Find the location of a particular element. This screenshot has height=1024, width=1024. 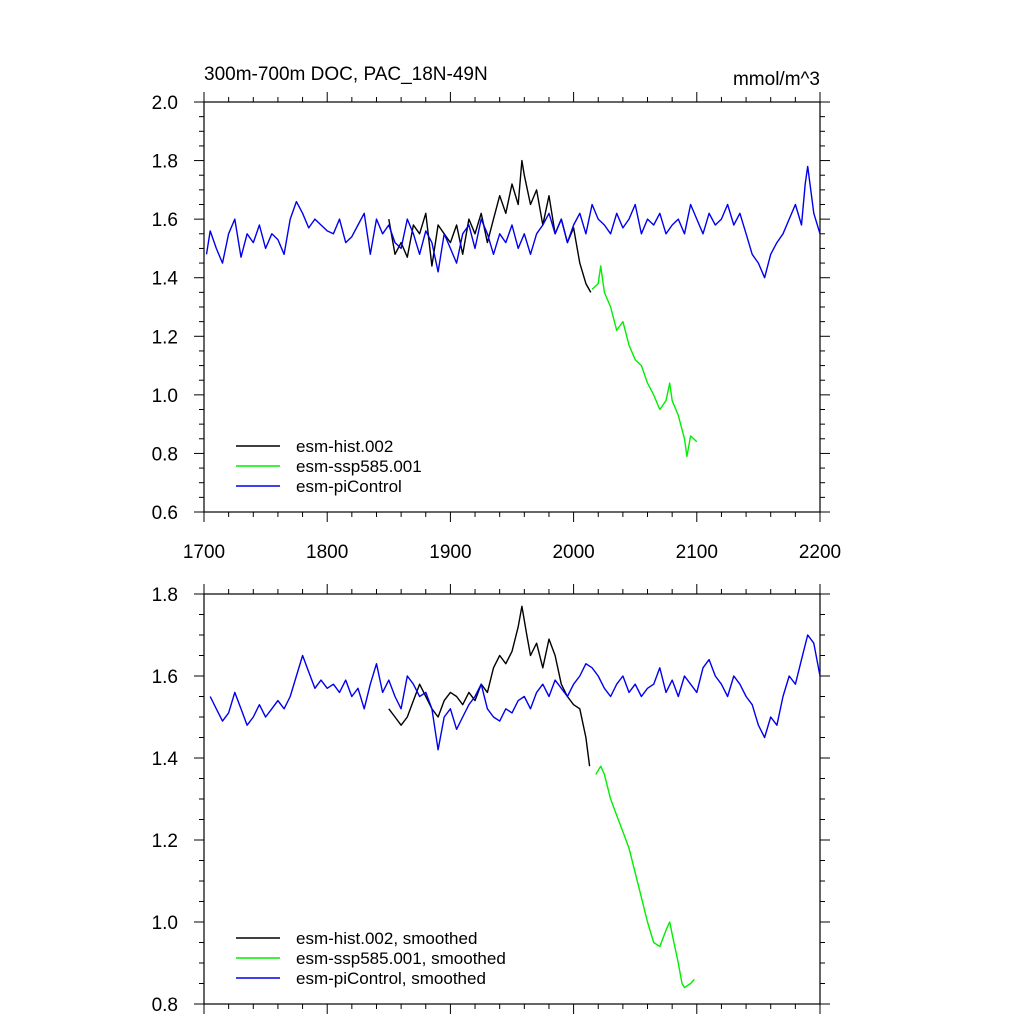

bottom-legend-label: esm-hist.002, smoothed is located at coordinates (386, 938).